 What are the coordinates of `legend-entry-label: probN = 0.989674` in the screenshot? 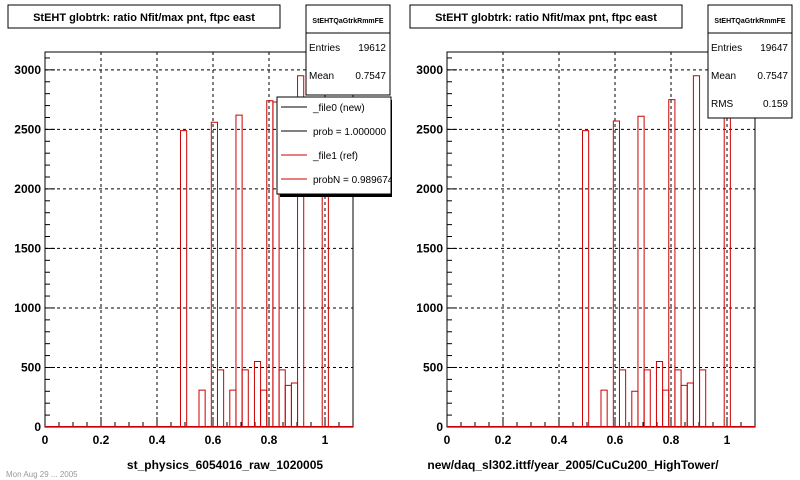 It's located at (353, 180).